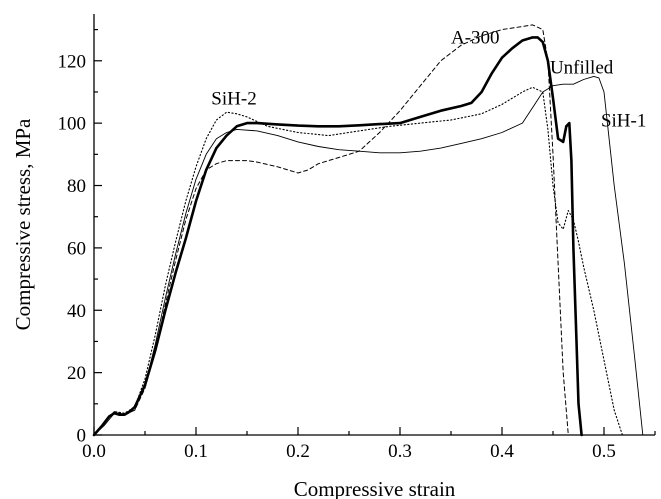 The height and width of the screenshot is (499, 661). What do you see at coordinates (233, 98) in the screenshot?
I see `series-label-sih-2: SiH-2` at bounding box center [233, 98].